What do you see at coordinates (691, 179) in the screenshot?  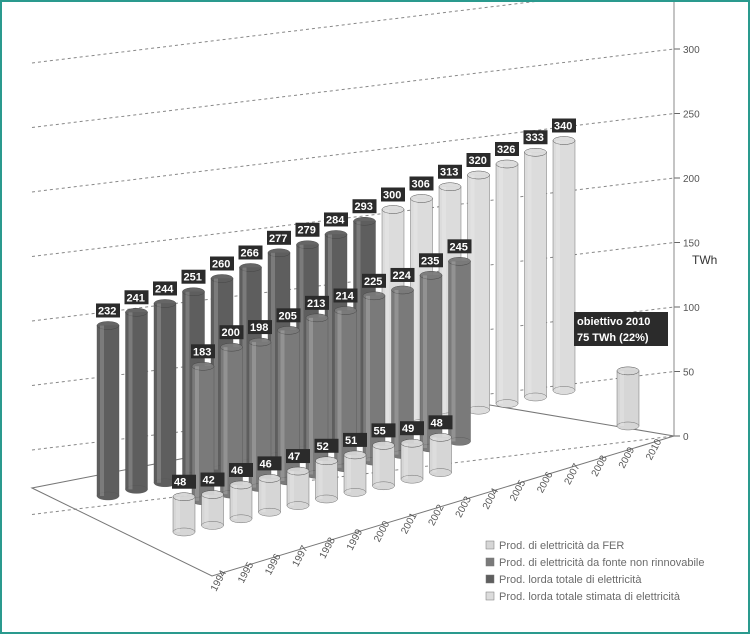 I see `y-tick-label: 200` at bounding box center [691, 179].